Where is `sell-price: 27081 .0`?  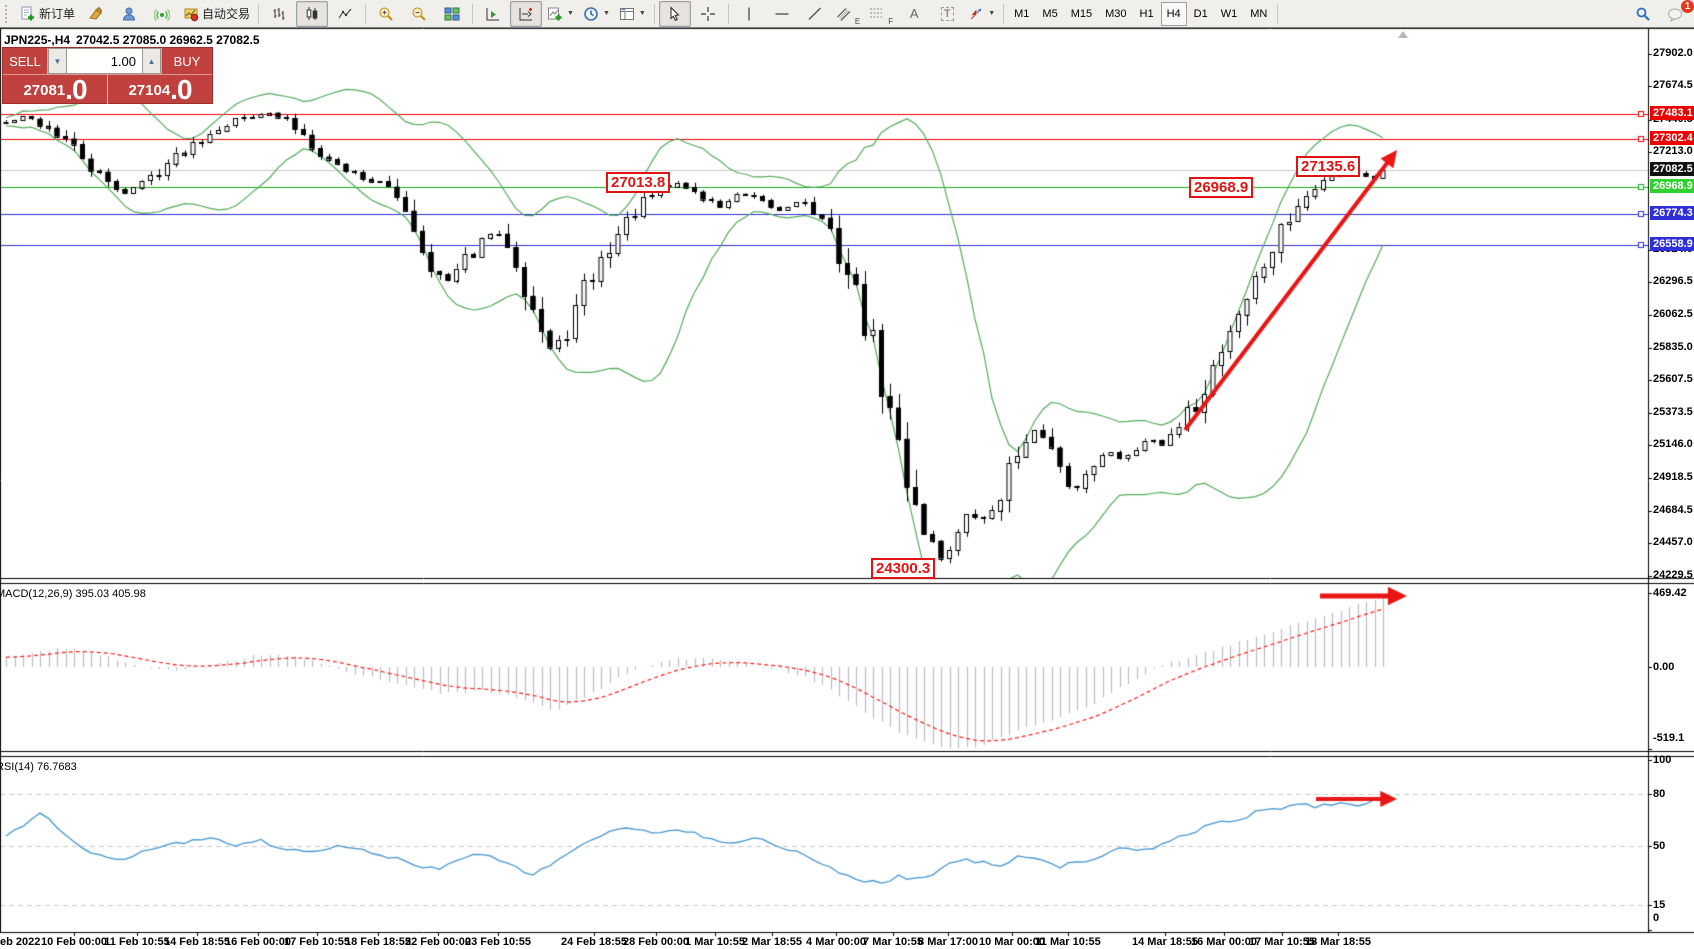 sell-price: 27081 .0 is located at coordinates (55, 89).